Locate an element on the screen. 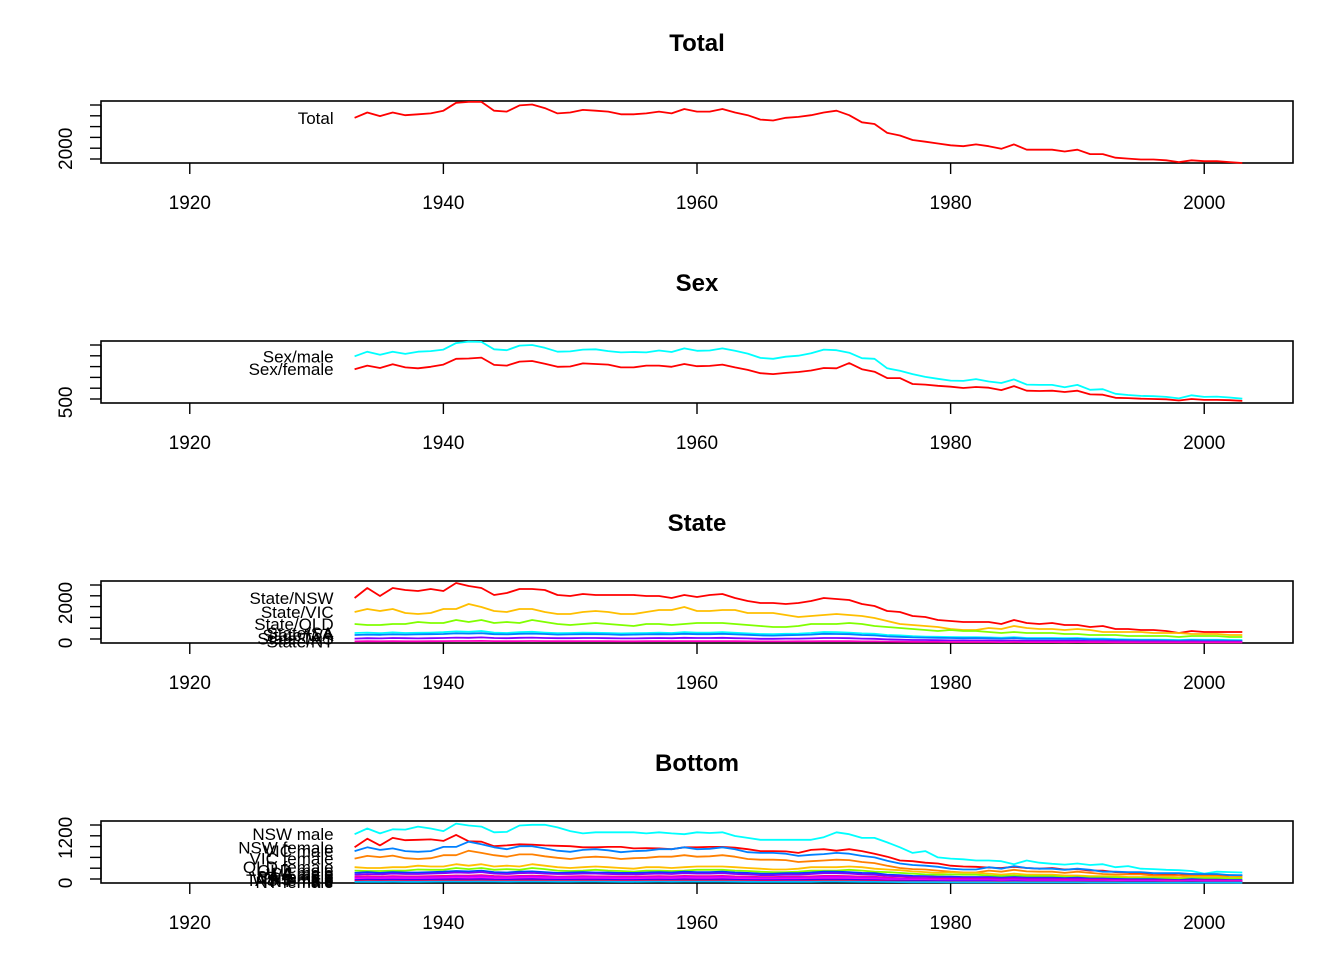  panel-title: Total is located at coordinates (697, 43).